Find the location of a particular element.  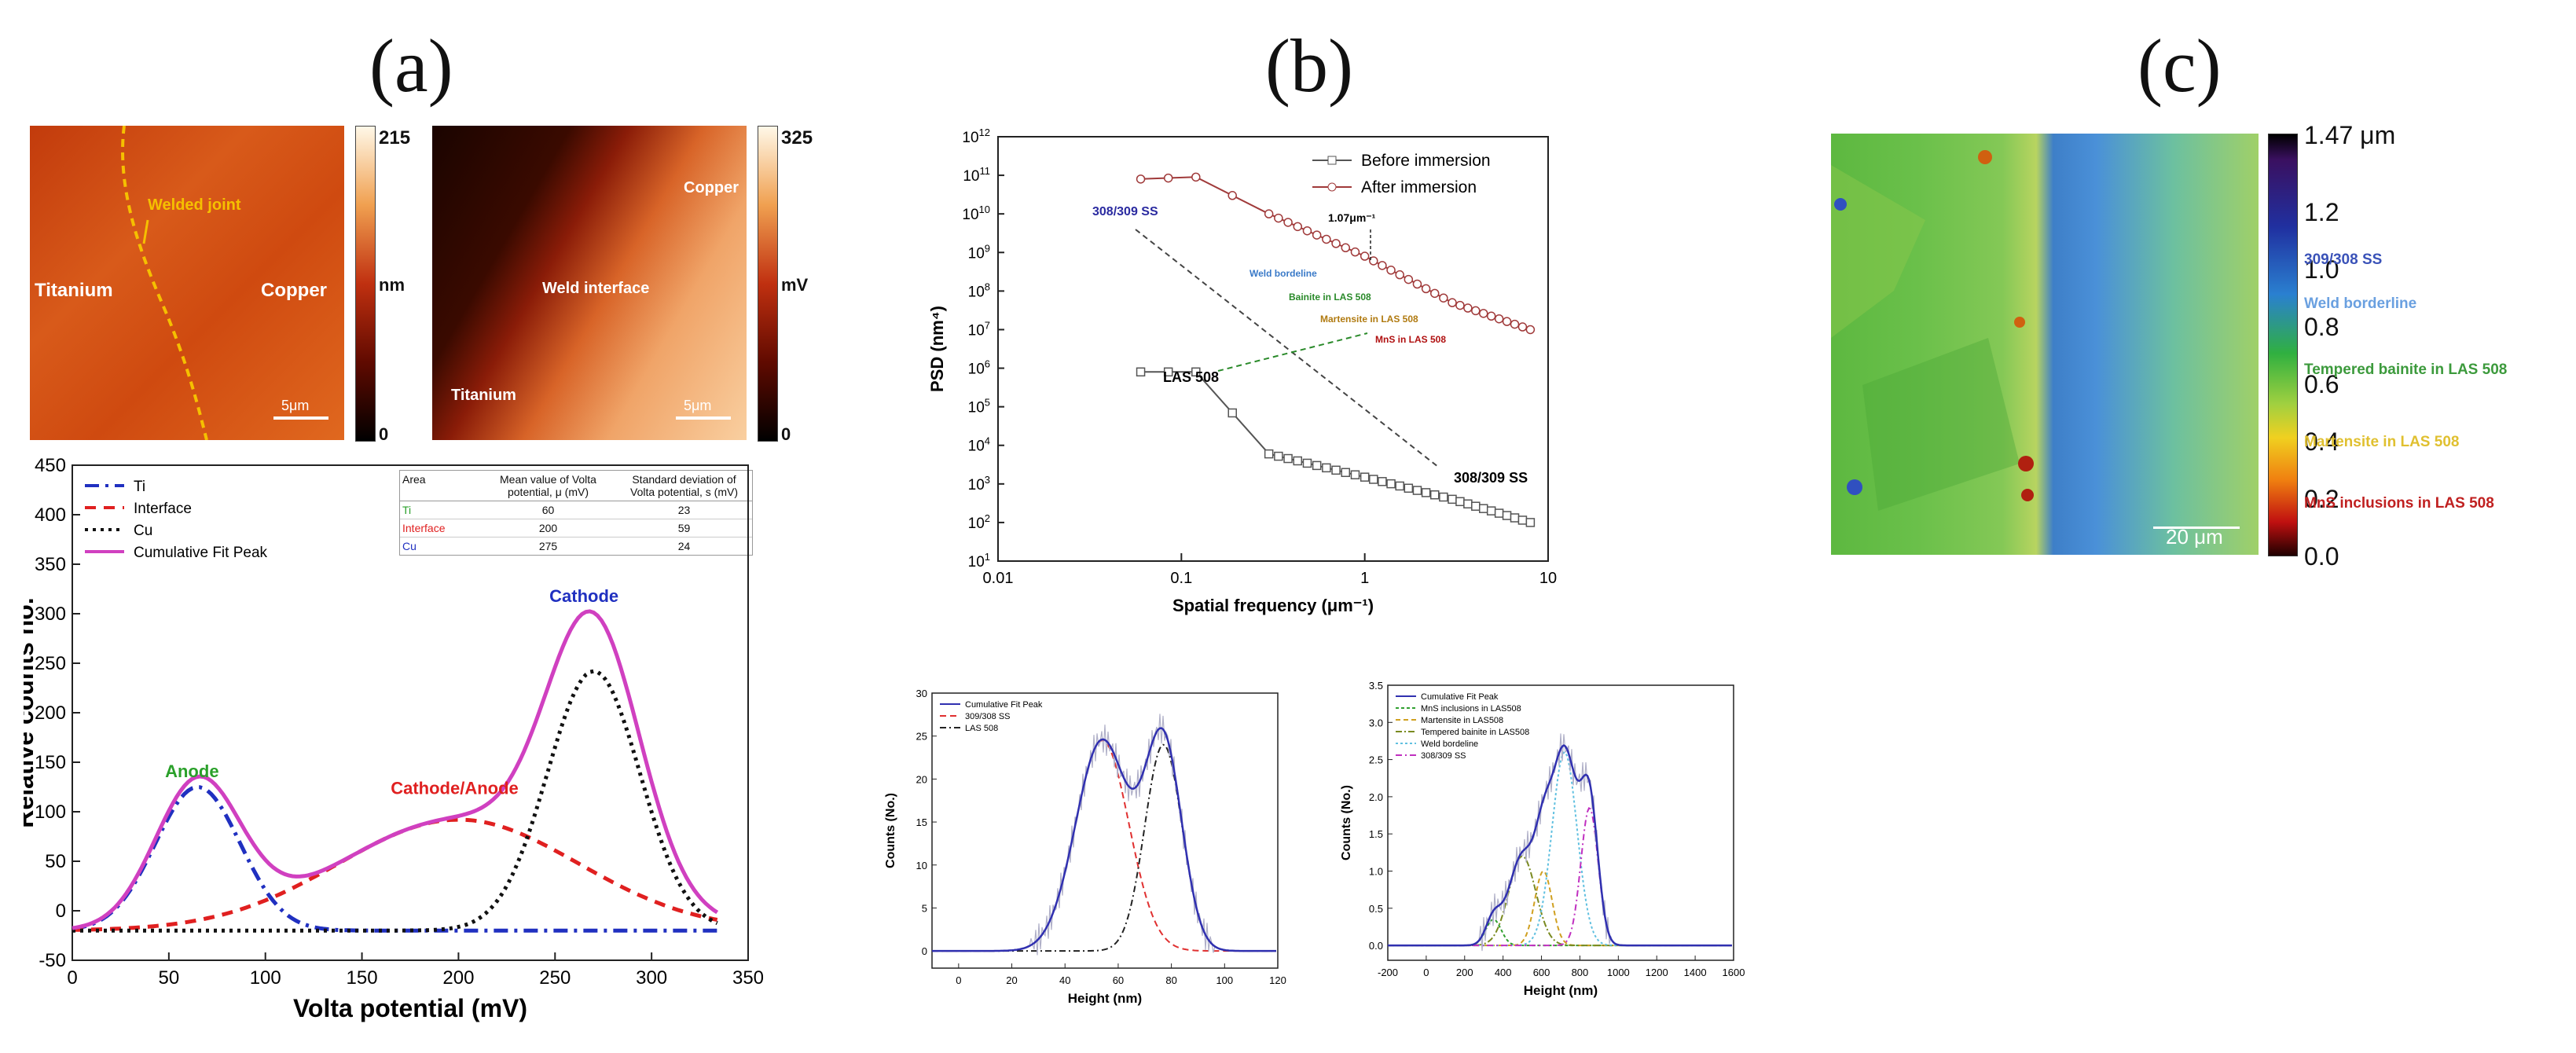

y-tick-label: 300 is located at coordinates (50, 614).